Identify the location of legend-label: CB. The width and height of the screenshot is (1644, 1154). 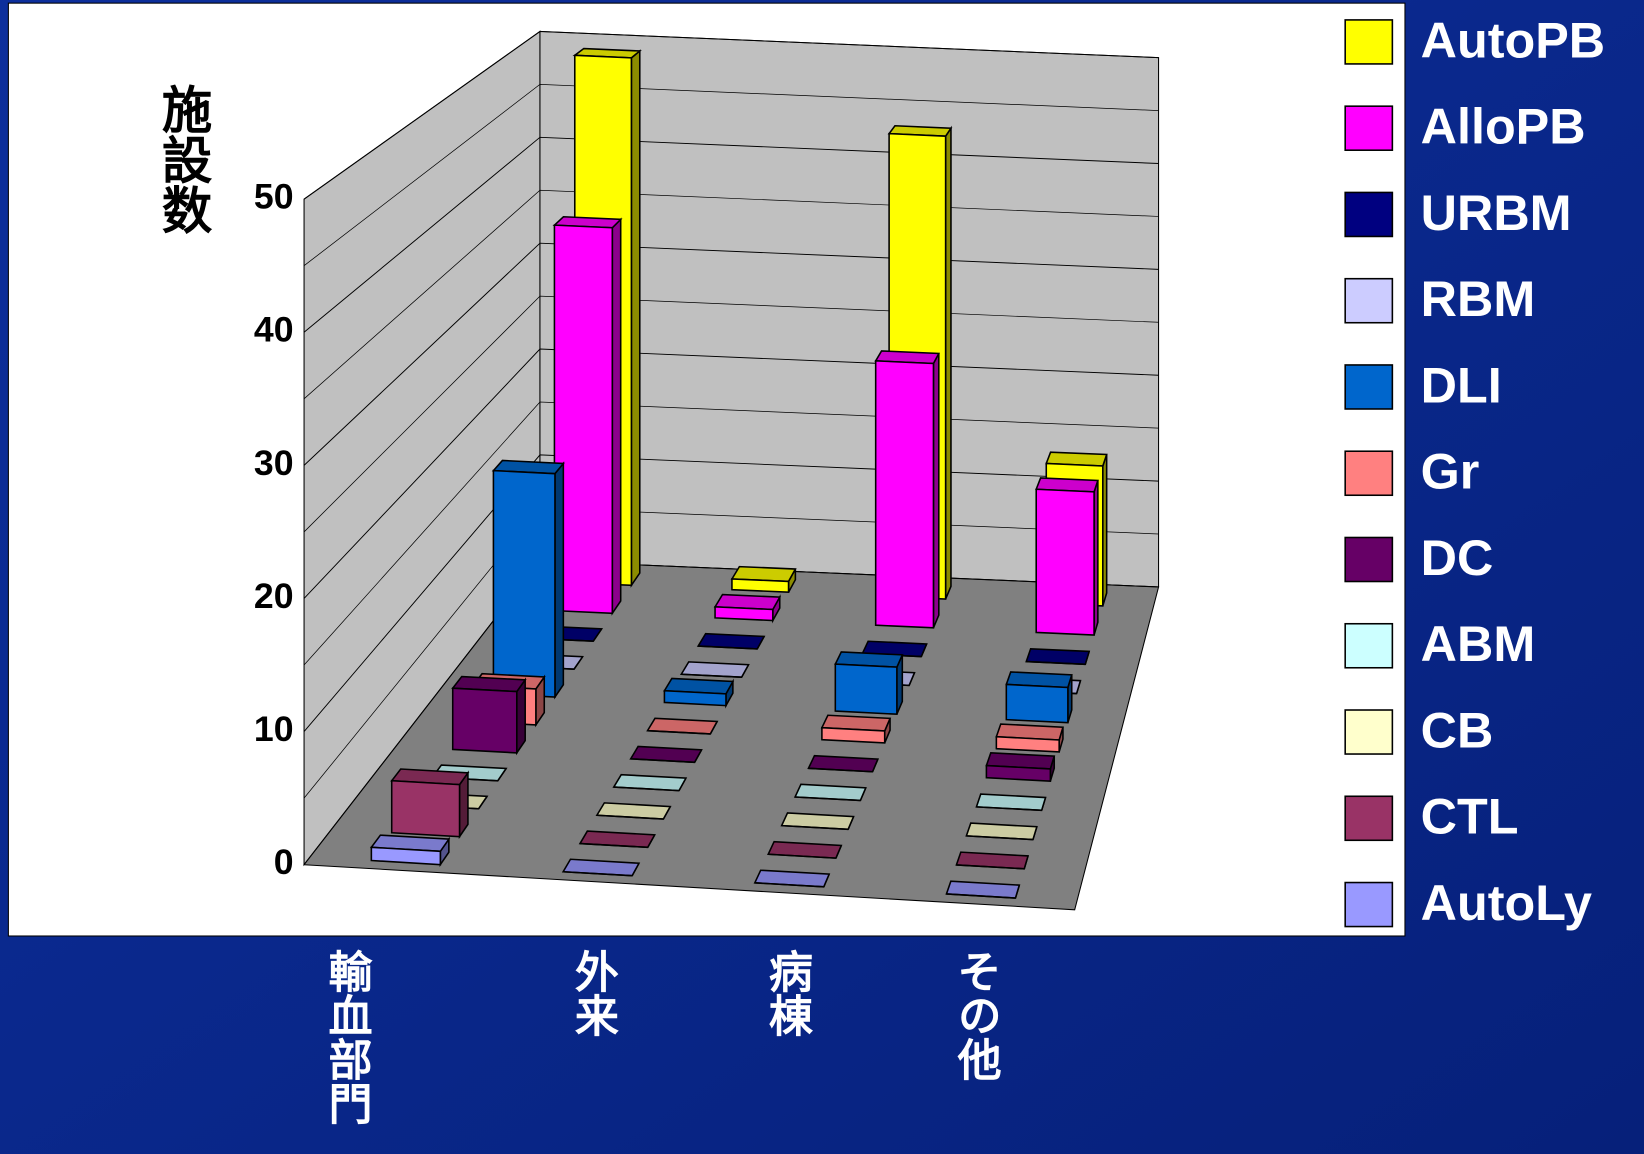
(1457, 729).